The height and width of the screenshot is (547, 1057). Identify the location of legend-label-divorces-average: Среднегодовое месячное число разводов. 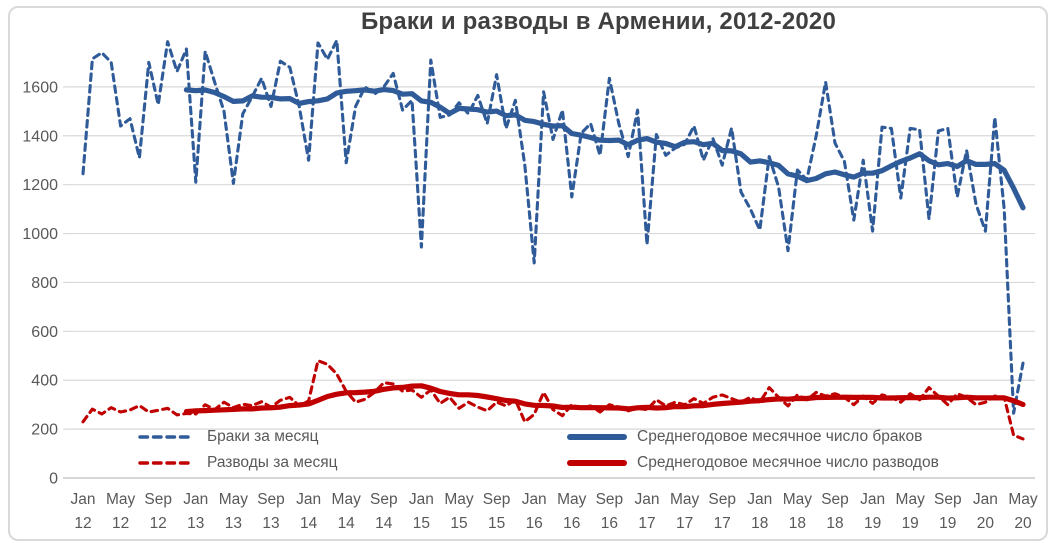
(788, 462).